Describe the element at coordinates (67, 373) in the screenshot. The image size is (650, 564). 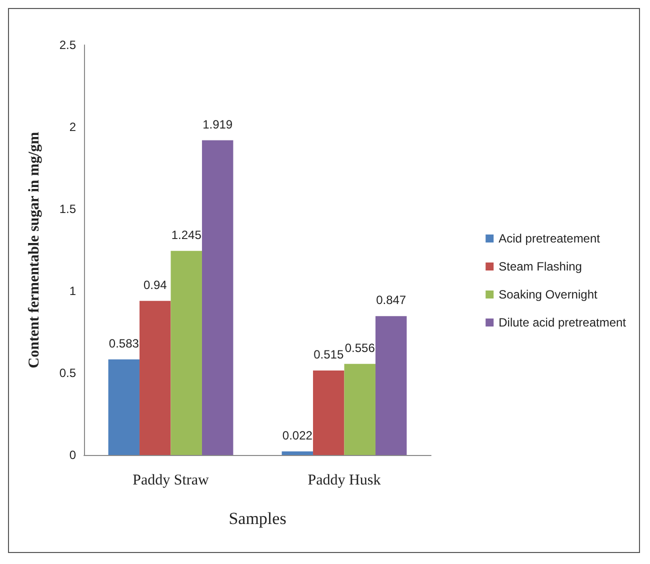
I see `y-tick-label: 0.5` at that location.